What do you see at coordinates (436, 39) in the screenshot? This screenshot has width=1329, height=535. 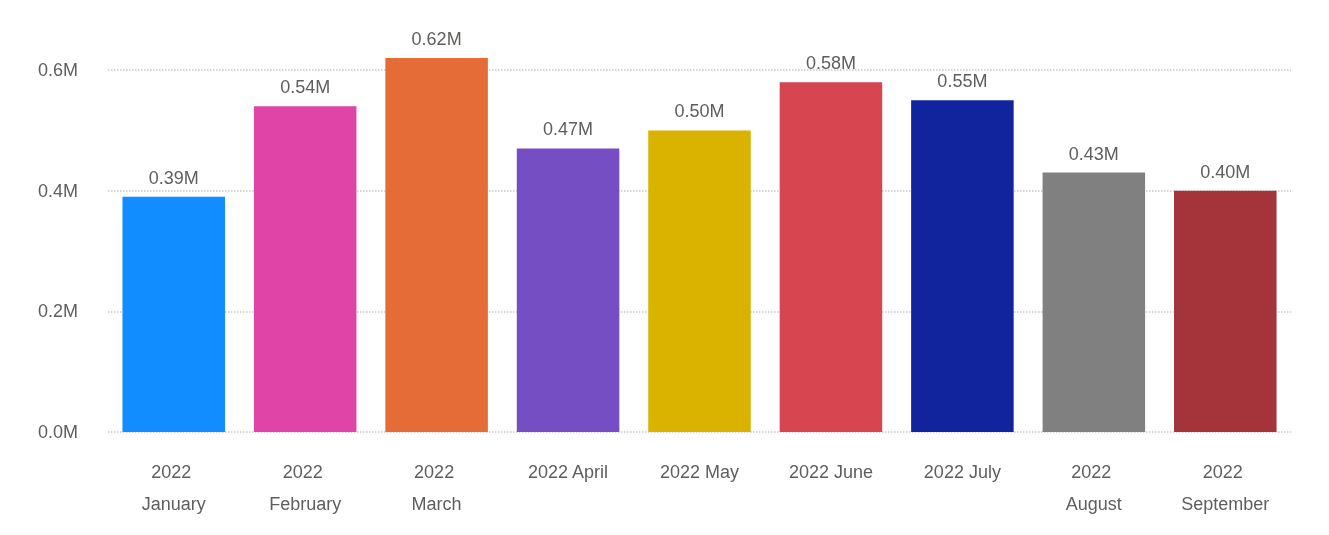 I see `data-label: 0.62M` at bounding box center [436, 39].